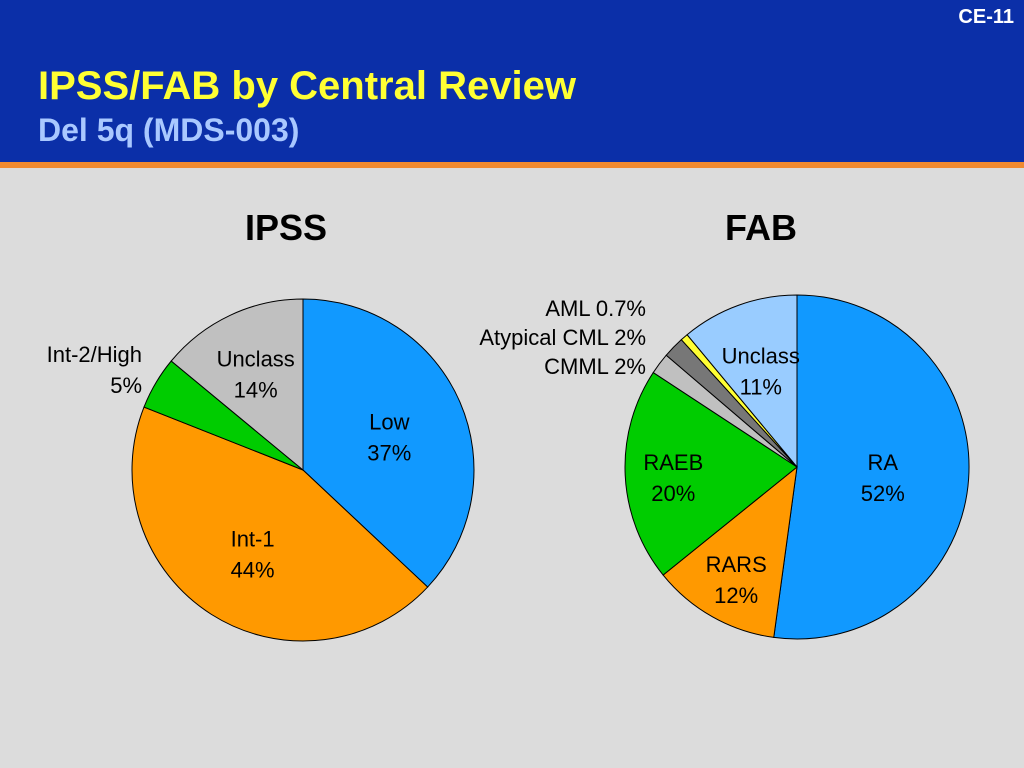 Image resolution: width=1024 pixels, height=768 pixels. Describe the element at coordinates (761, 227) in the screenshot. I see `fab-chart-title: FAB` at that location.